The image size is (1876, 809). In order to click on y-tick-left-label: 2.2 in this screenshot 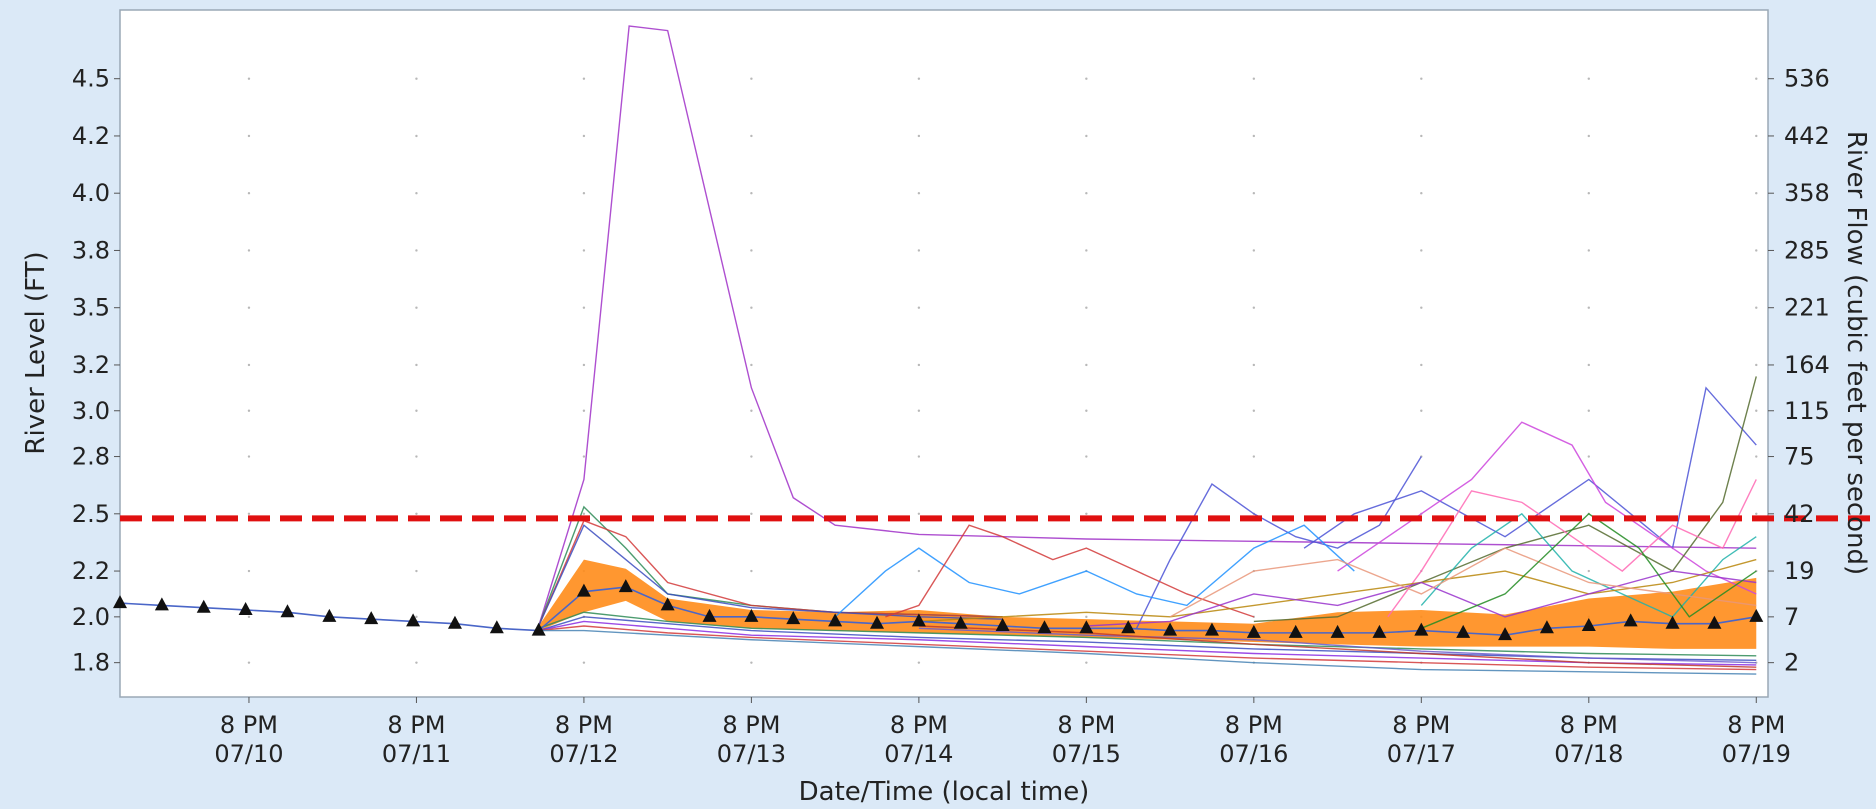, I will do `click(91, 571)`.